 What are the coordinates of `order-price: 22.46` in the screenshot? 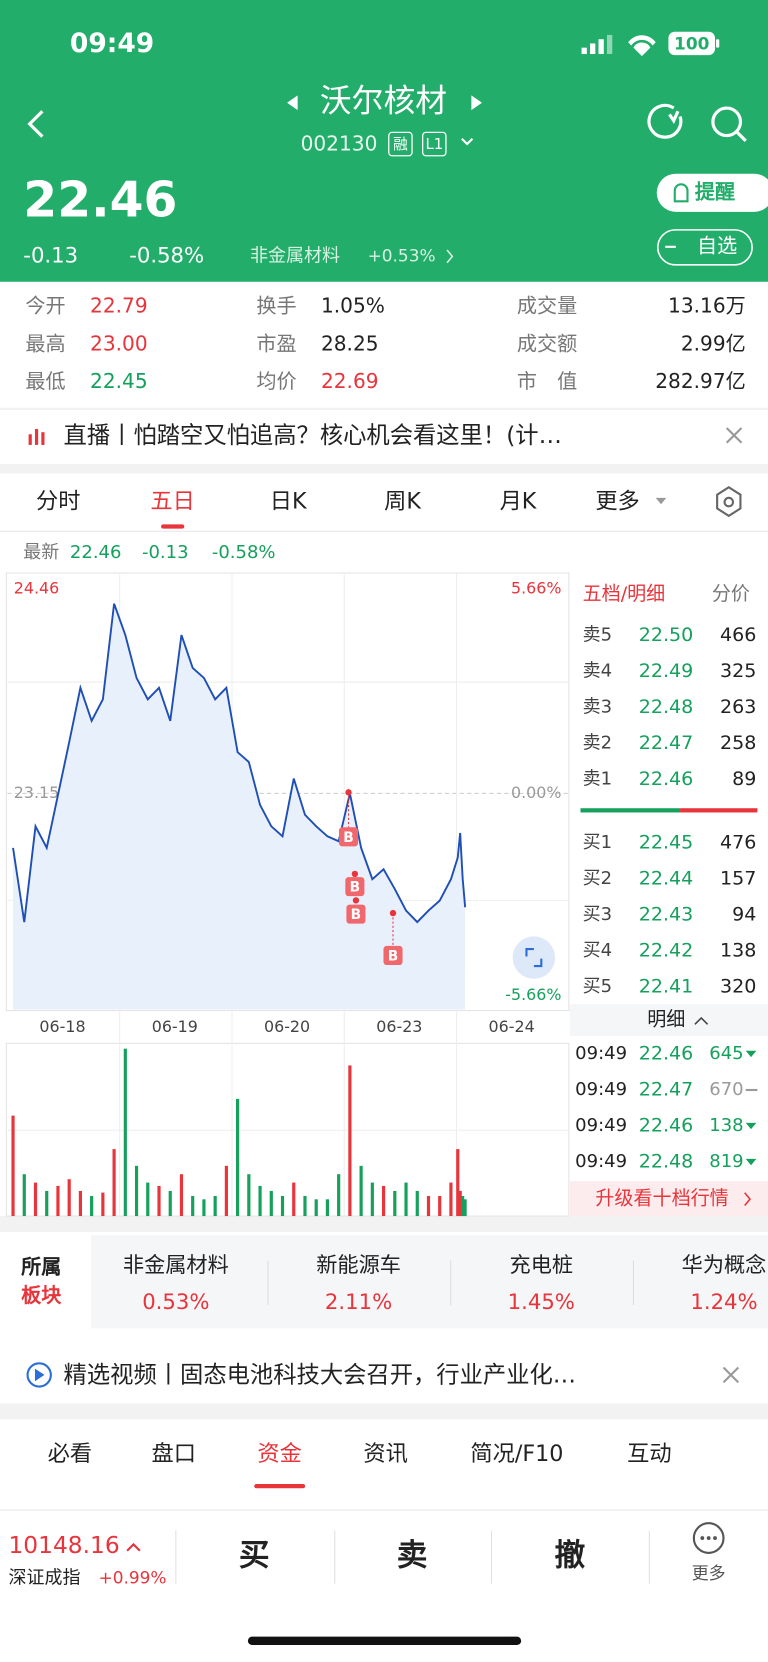 It's located at (666, 779).